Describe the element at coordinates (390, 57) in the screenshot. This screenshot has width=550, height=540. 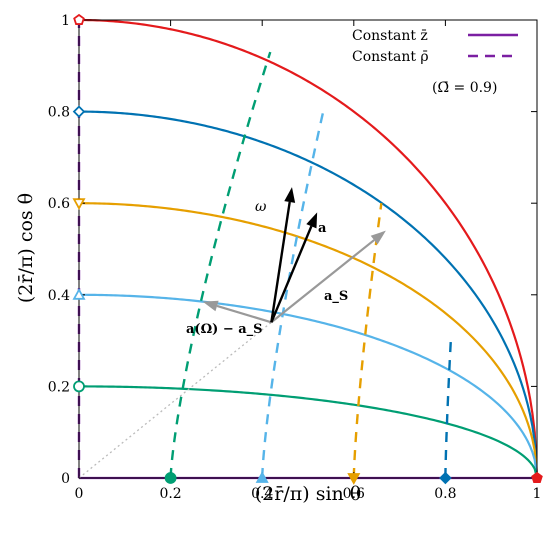
I see `legend-label-constant-rho: Constant ρ̄` at that location.